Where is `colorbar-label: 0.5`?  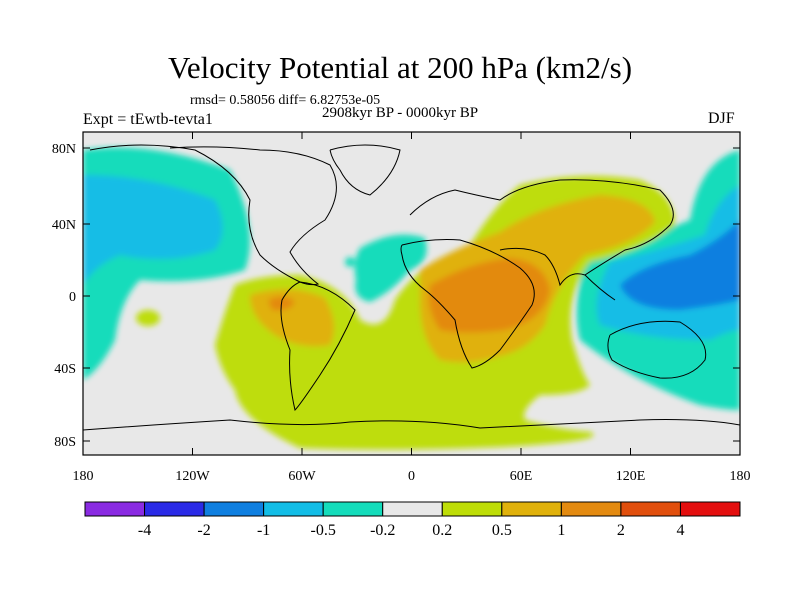 colorbar-label: 0.5 is located at coordinates (502, 530).